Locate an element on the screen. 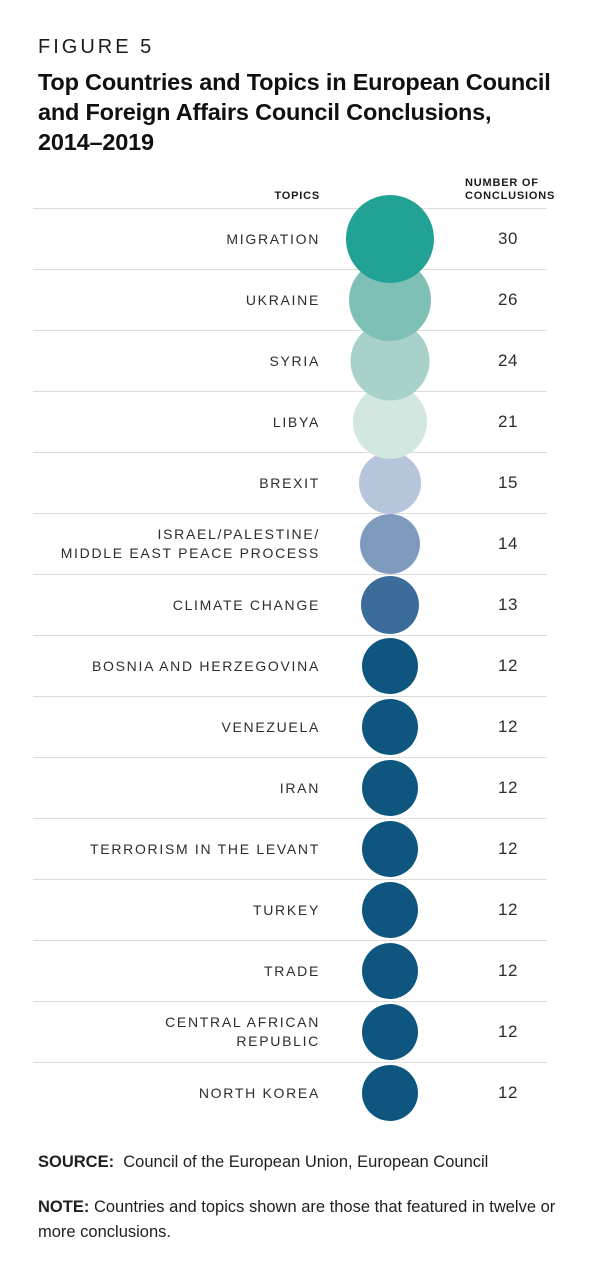 The width and height of the screenshot is (600, 1267). table-row: TERRORISM IN THE LEVANT 12 is located at coordinates (290, 848).